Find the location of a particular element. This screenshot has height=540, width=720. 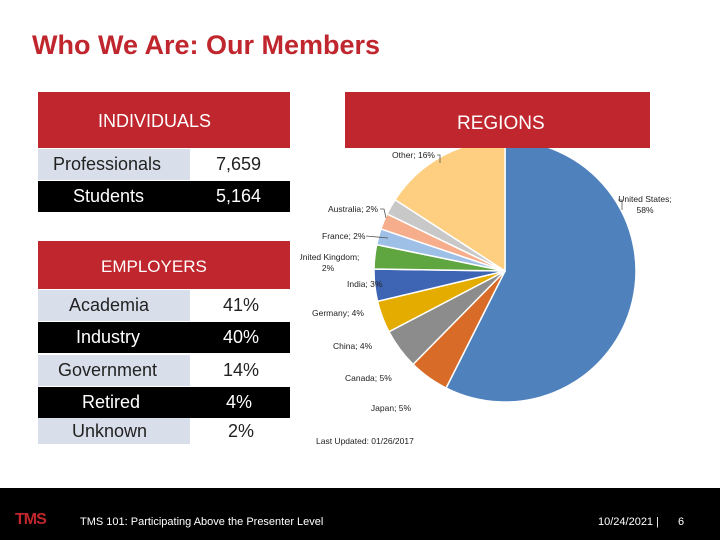

row-label: Professionals is located at coordinates (107, 164).